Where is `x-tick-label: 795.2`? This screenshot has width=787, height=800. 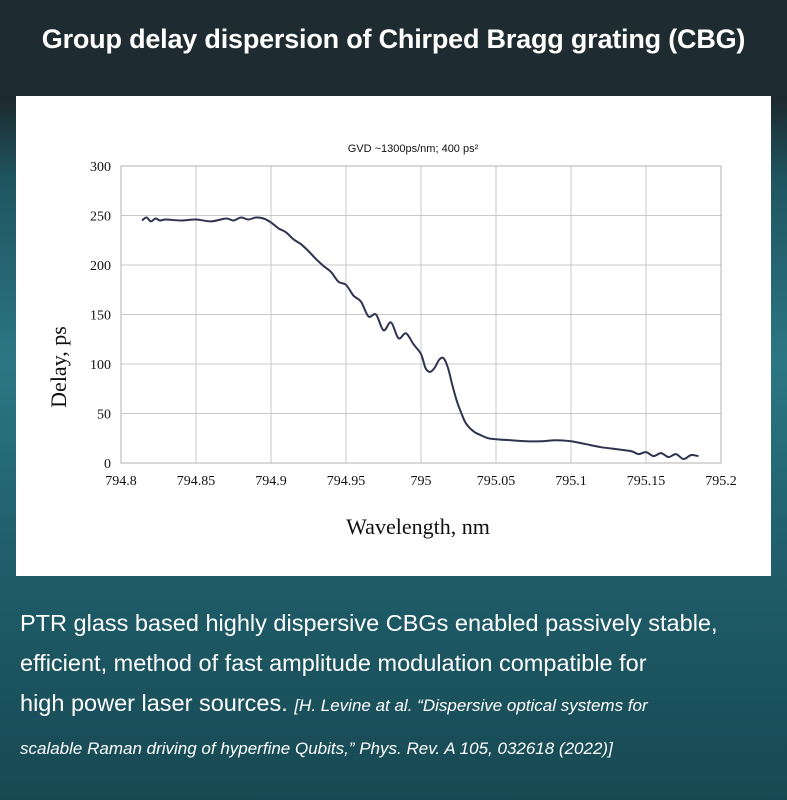
x-tick-label: 795.2 is located at coordinates (721, 481).